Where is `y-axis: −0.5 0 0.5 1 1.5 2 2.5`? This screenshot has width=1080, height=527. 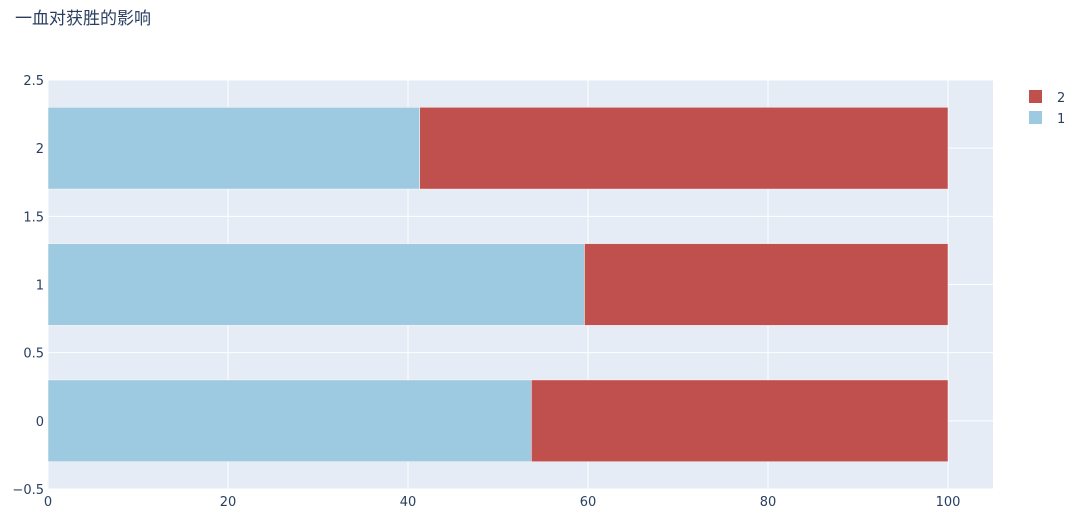
y-axis: −0.5 0 0.5 1 1.5 2 2.5 is located at coordinates (28, 286).